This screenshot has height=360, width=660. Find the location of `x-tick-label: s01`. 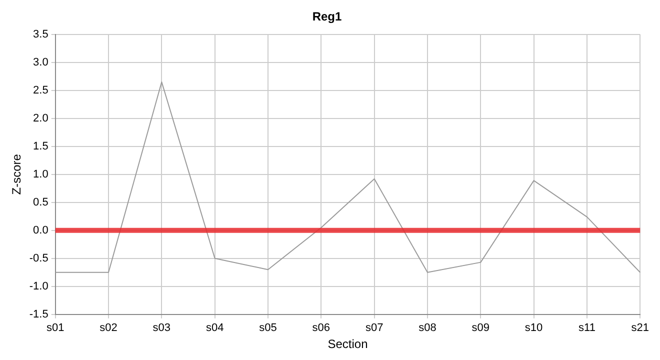

x-tick-label: s01 is located at coordinates (55, 328).